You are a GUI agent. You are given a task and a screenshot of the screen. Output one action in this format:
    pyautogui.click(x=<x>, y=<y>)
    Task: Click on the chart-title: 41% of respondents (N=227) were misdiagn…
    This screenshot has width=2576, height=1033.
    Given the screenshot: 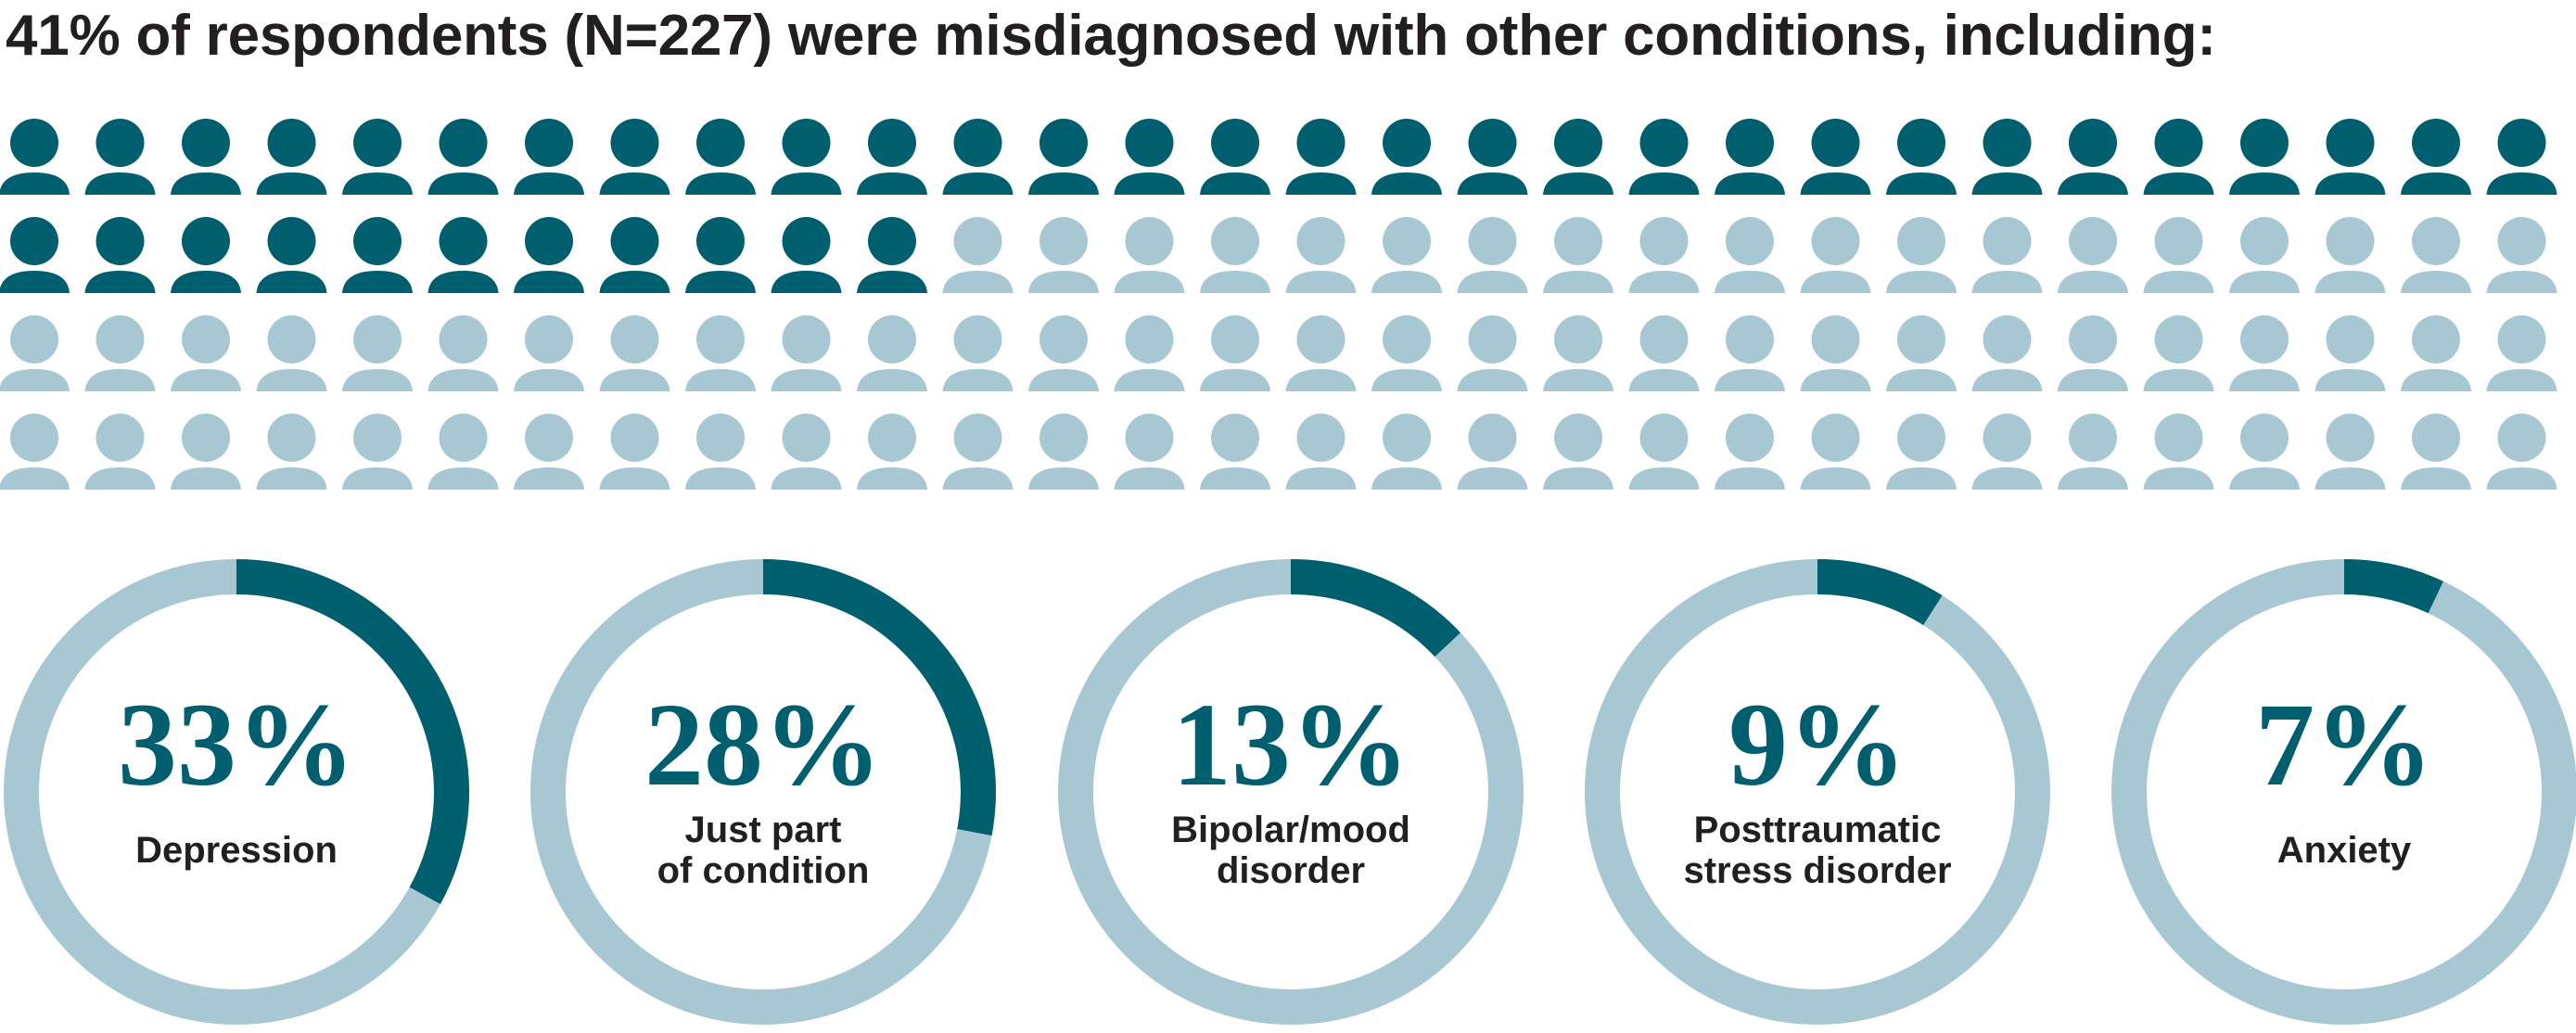 What is the action you would take?
    pyautogui.click(x=1111, y=36)
    